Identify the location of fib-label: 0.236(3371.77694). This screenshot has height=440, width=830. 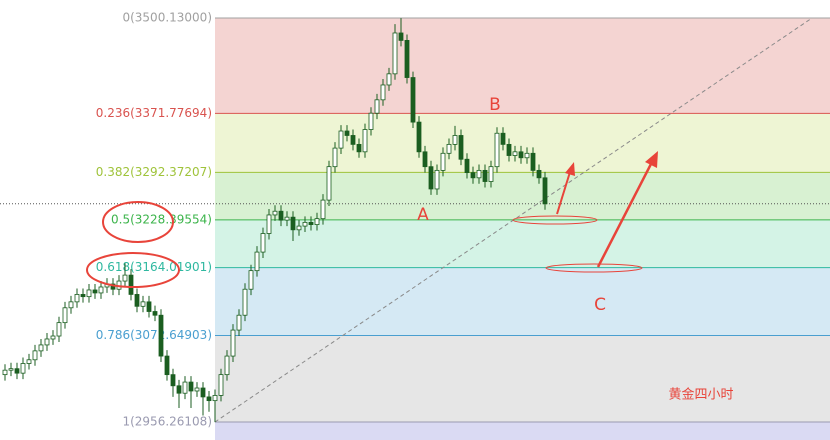
(154, 113).